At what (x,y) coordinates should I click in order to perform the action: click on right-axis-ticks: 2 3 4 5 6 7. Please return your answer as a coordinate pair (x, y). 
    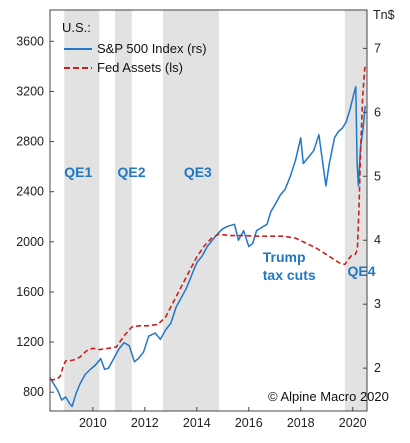
    Looking at the image, I should click on (372, 208).